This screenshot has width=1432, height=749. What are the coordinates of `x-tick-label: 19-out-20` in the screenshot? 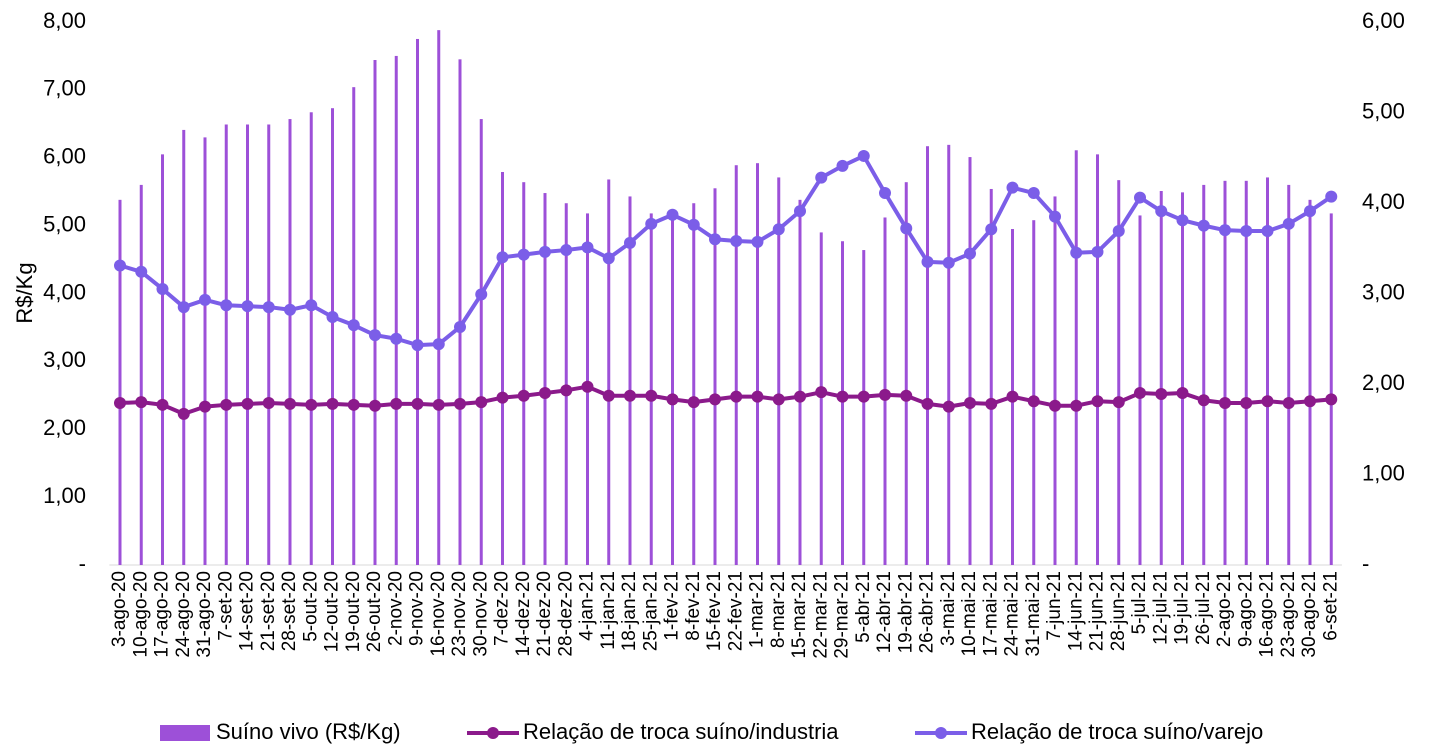 It's located at (353, 611).